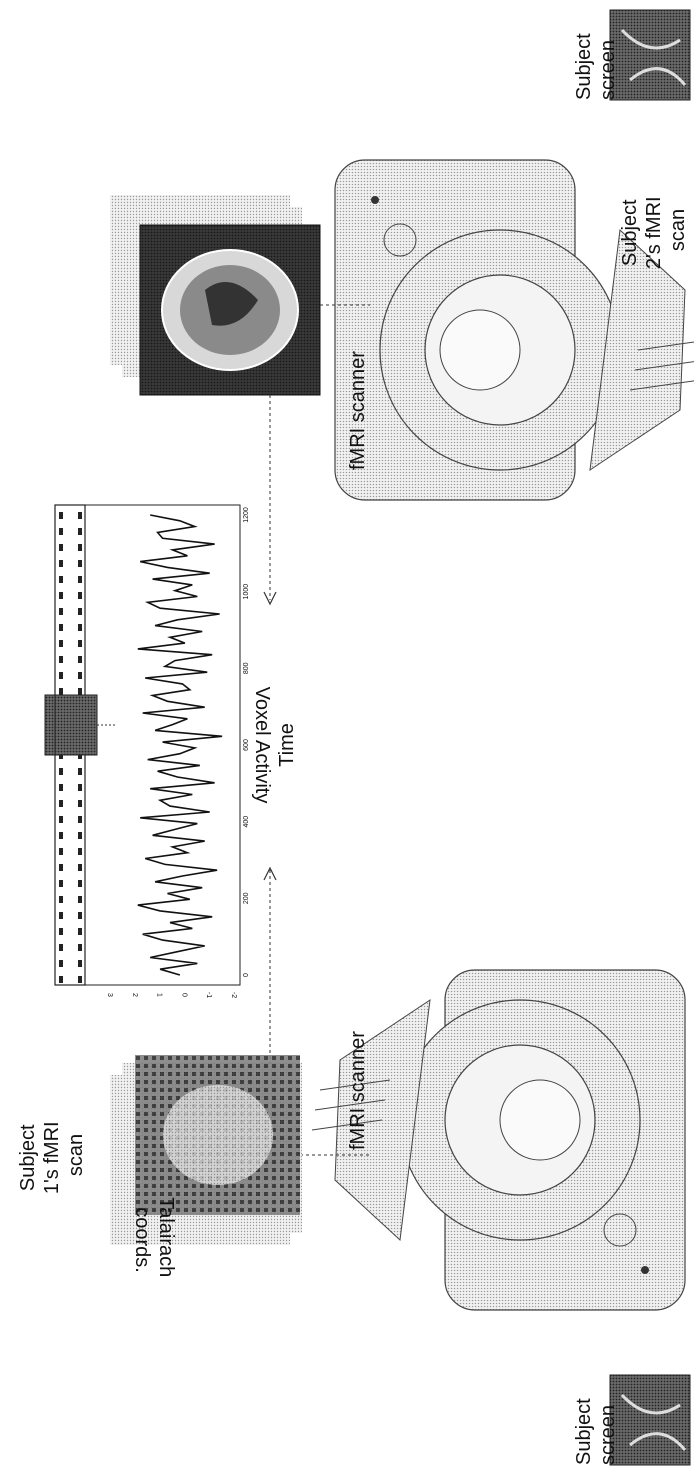  Describe the element at coordinates (358, 410) in the screenshot. I see `fmri-scanner-top-label: fMRI scanner` at that location.